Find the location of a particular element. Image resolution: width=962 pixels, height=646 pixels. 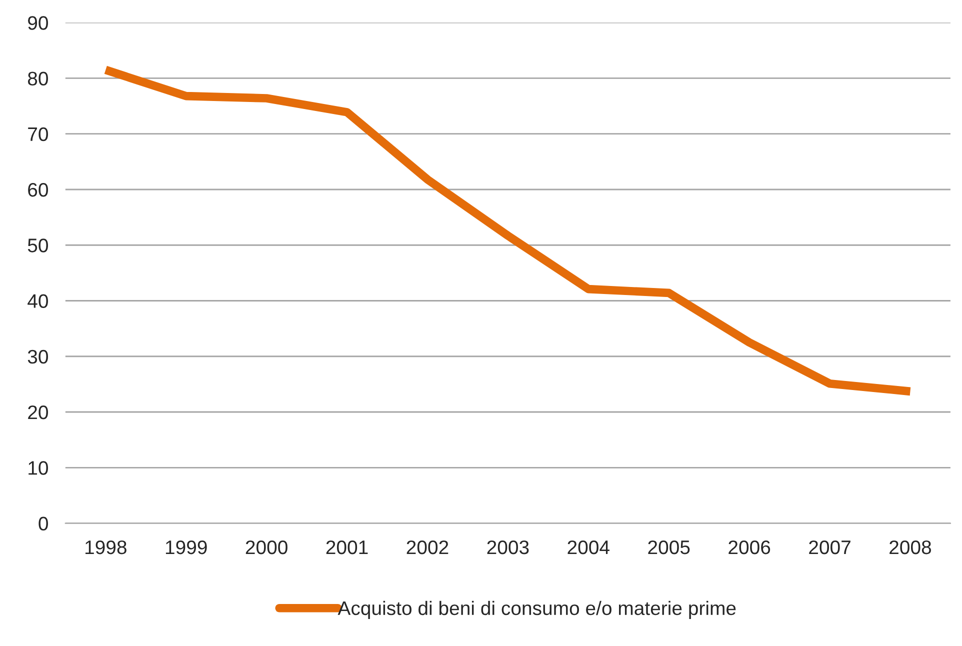

x-tick-label: 1999 is located at coordinates (186, 547).